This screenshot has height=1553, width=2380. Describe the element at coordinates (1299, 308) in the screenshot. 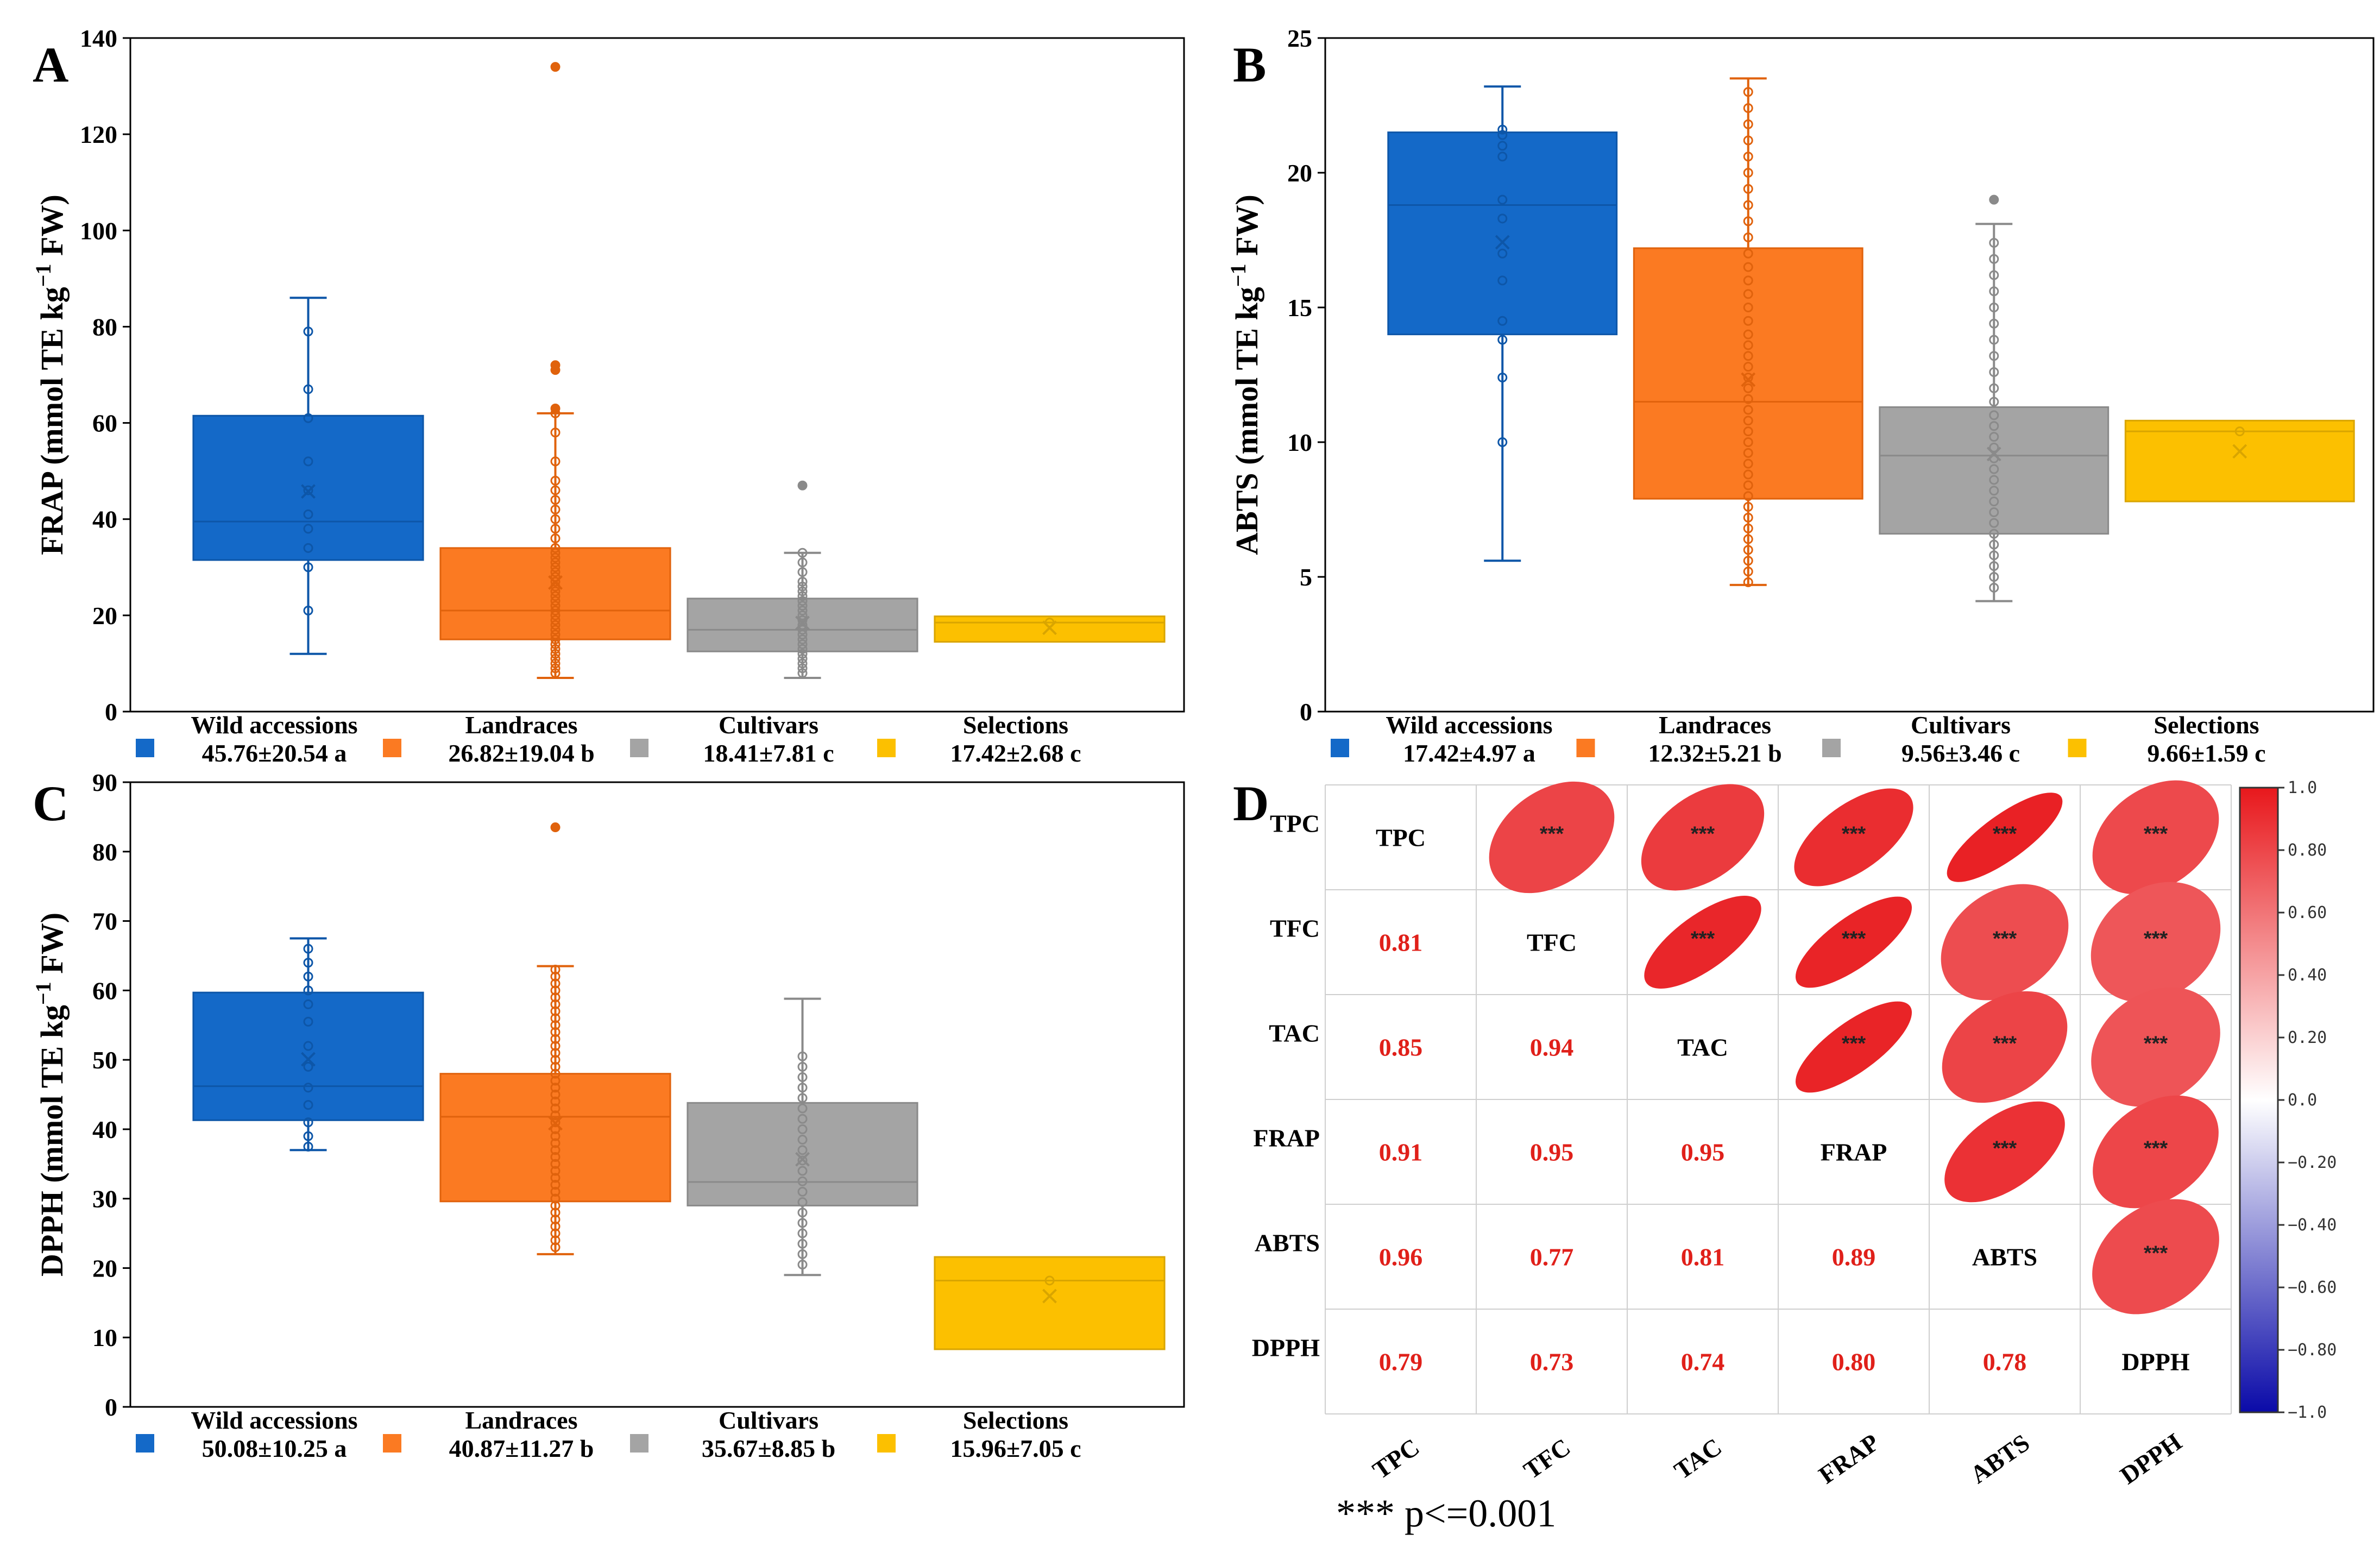

I see `y-tick-label: 15` at that location.